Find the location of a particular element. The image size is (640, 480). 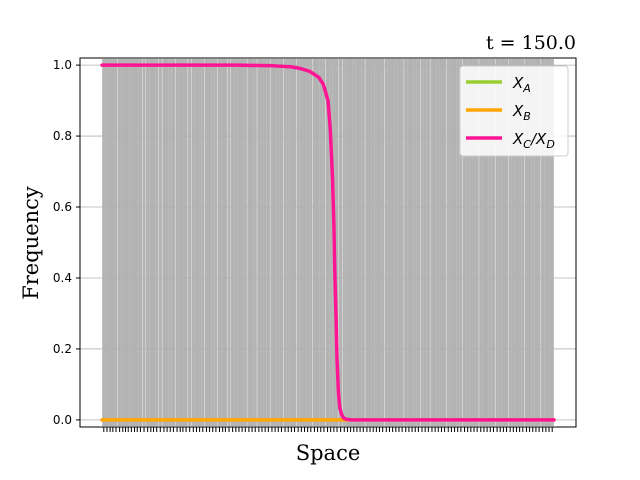

legend: XA XB XC/XD is located at coordinates (514, 111).